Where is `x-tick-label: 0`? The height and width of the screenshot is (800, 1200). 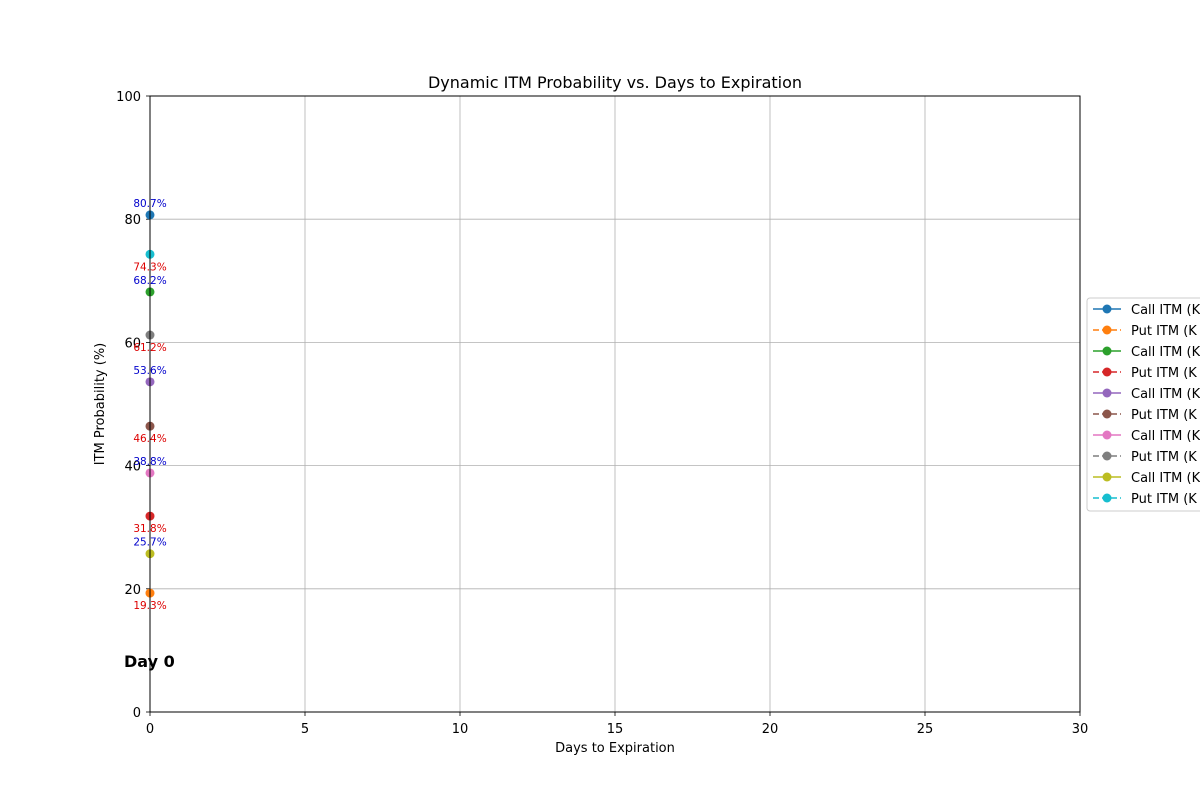
x-tick-label: 0 is located at coordinates (150, 729).